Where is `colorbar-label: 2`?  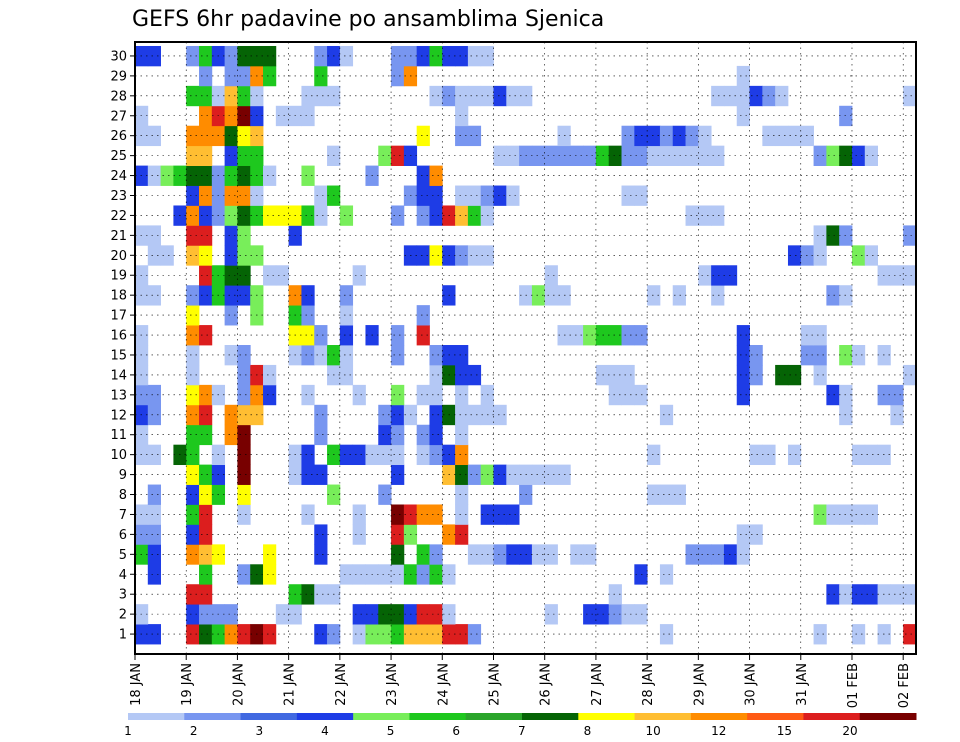
colorbar-label: 2 is located at coordinates (194, 731).